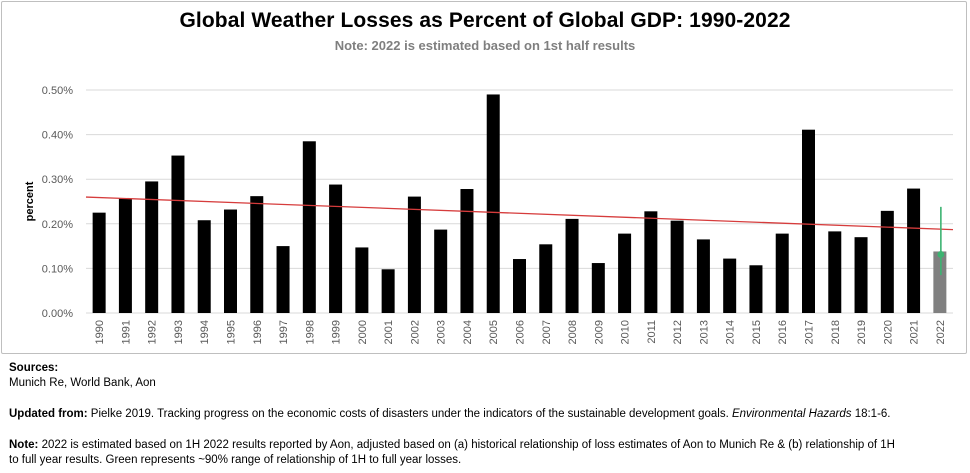  Describe the element at coordinates (362, 280) in the screenshot. I see `bar-2000` at that location.